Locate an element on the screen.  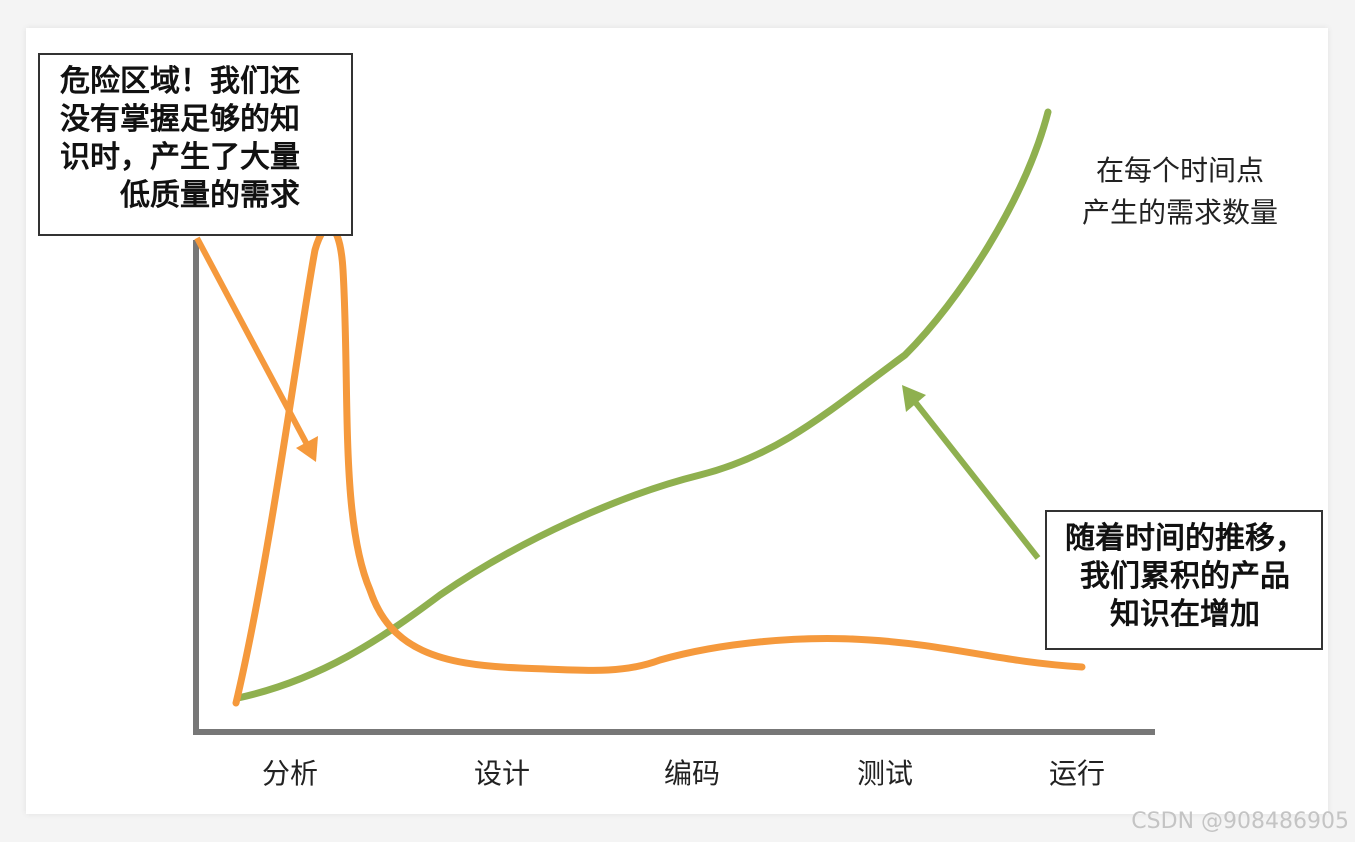
stage-testing: 测试 is located at coordinates (885, 773).